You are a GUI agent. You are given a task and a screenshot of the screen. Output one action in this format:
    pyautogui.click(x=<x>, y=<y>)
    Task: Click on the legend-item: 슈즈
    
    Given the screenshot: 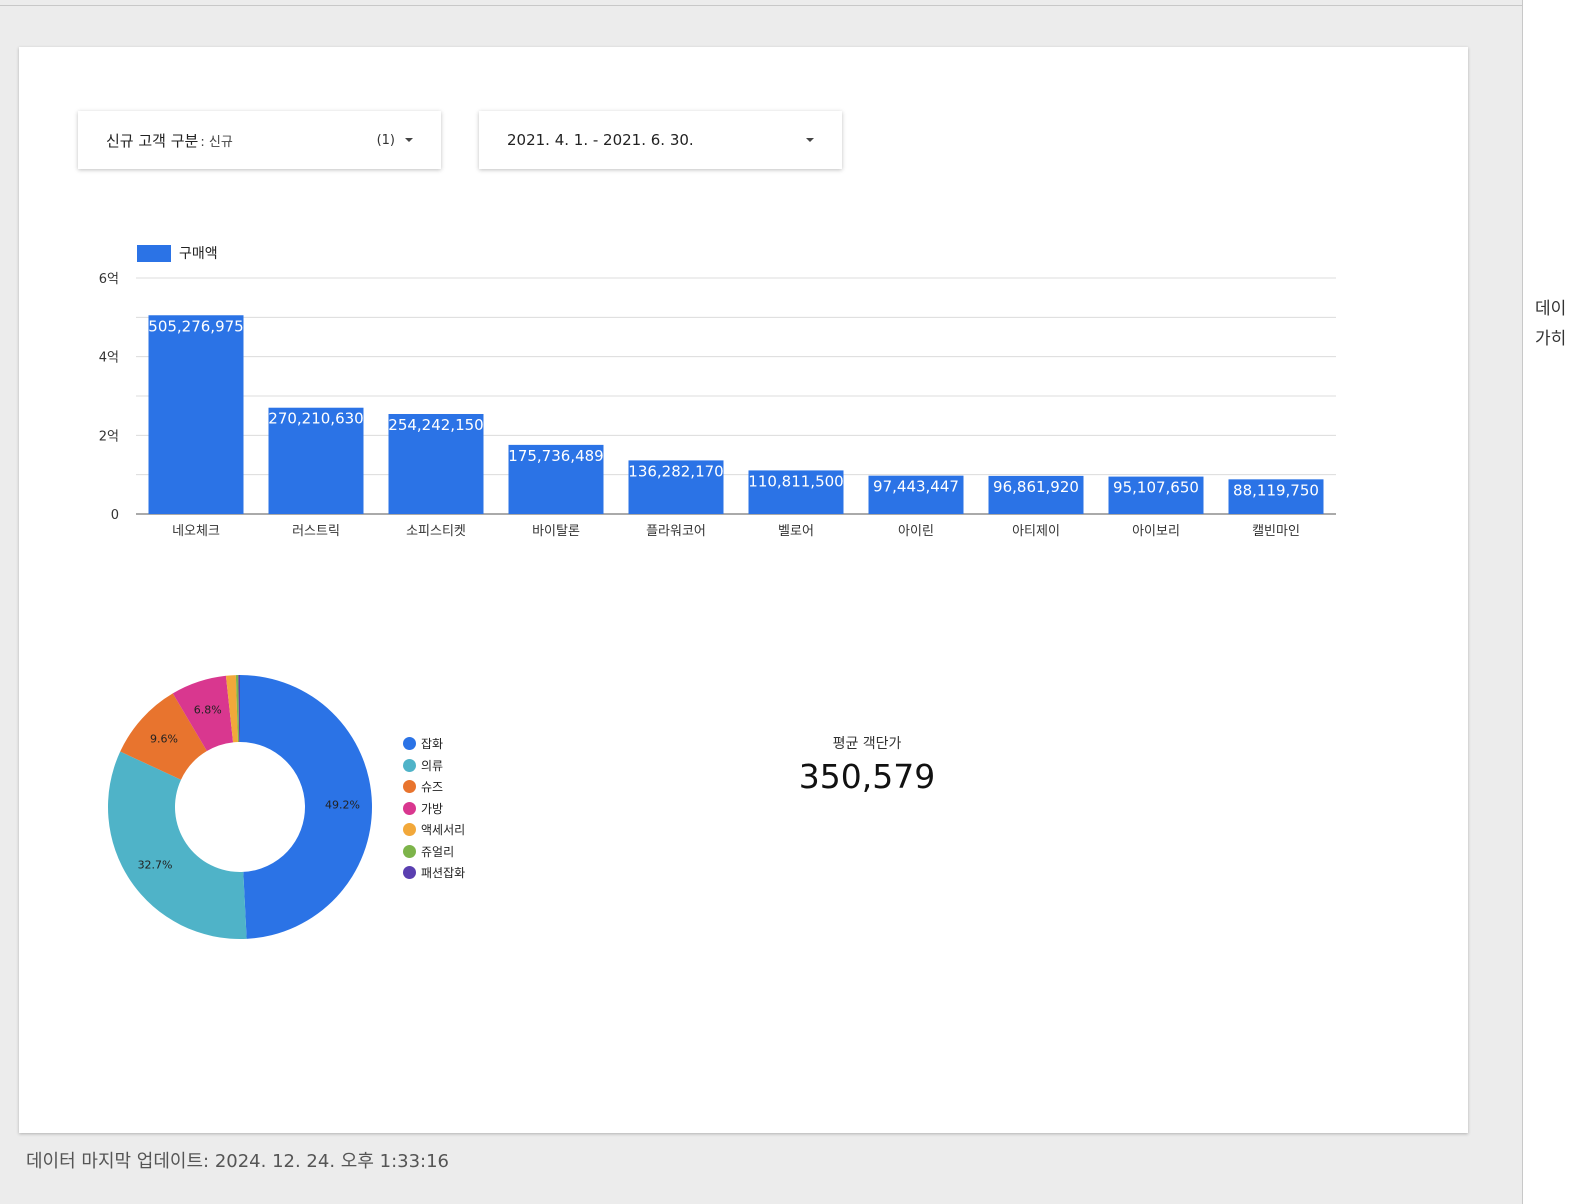 What is the action you would take?
    pyautogui.click(x=434, y=787)
    